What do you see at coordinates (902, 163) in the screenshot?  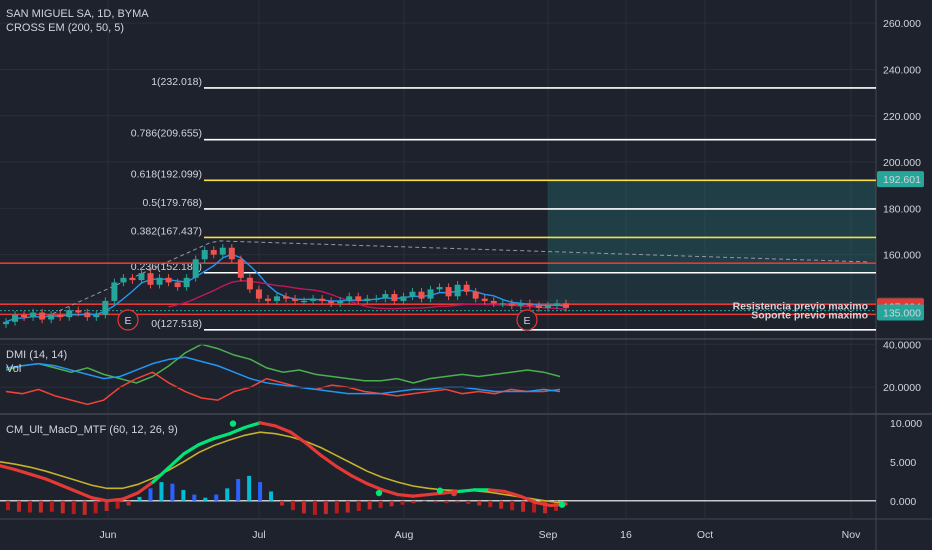 I see `price-tick-label: 200.000` at bounding box center [902, 163].